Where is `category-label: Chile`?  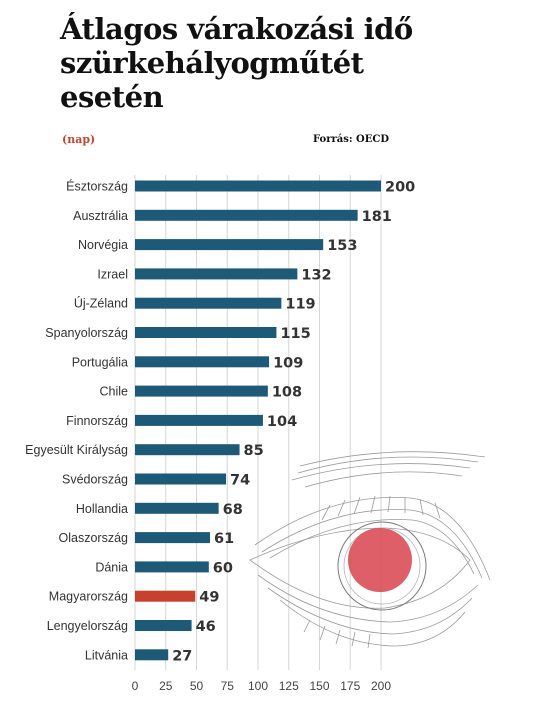 category-label: Chile is located at coordinates (114, 392).